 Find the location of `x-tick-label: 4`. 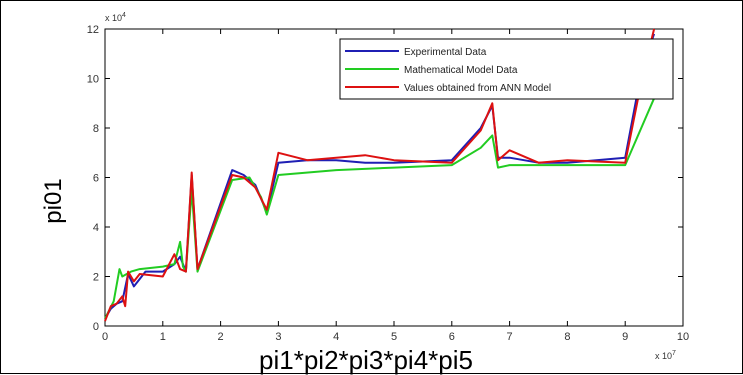

x-tick-label: 4 is located at coordinates (336, 337).